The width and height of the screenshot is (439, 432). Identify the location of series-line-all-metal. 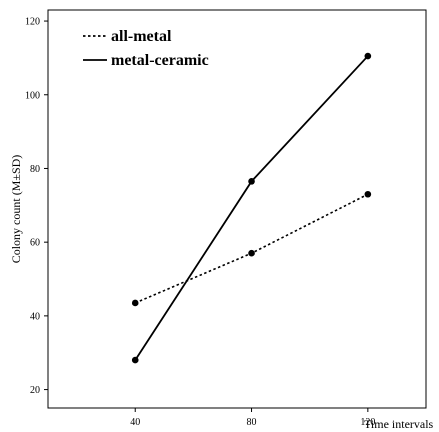
(251, 248).